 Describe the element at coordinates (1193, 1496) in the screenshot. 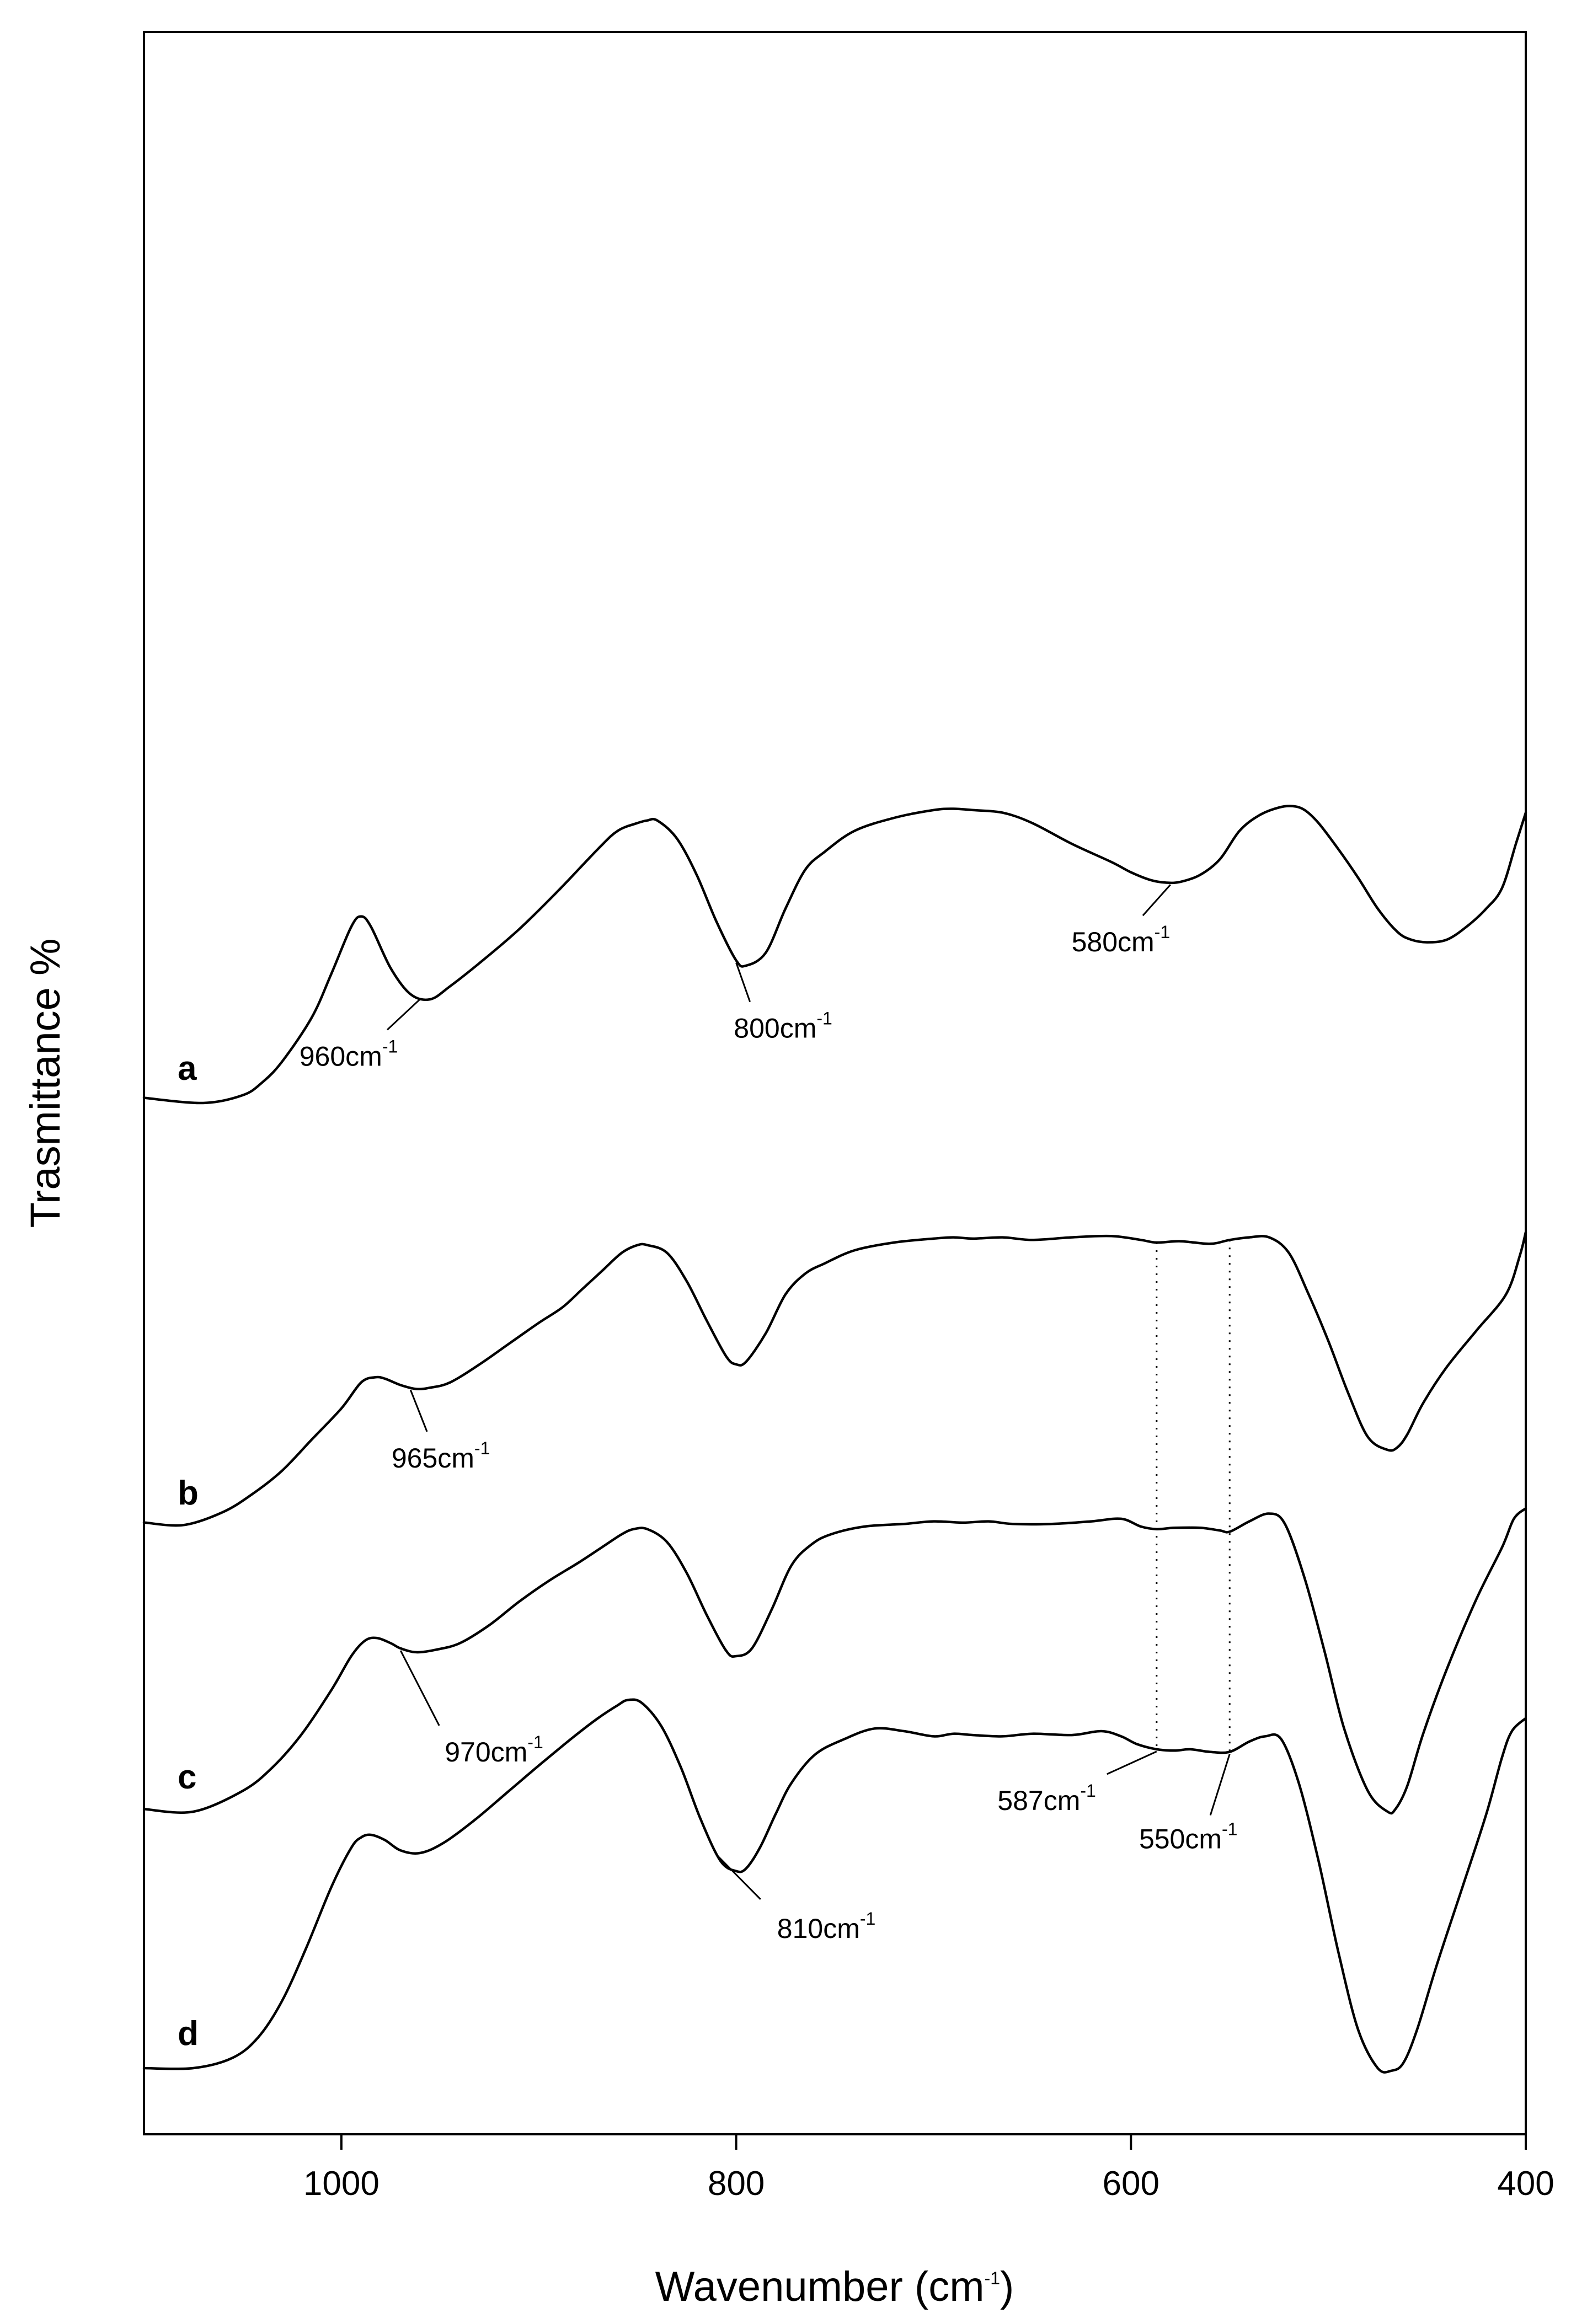

I see `guide-lines` at that location.